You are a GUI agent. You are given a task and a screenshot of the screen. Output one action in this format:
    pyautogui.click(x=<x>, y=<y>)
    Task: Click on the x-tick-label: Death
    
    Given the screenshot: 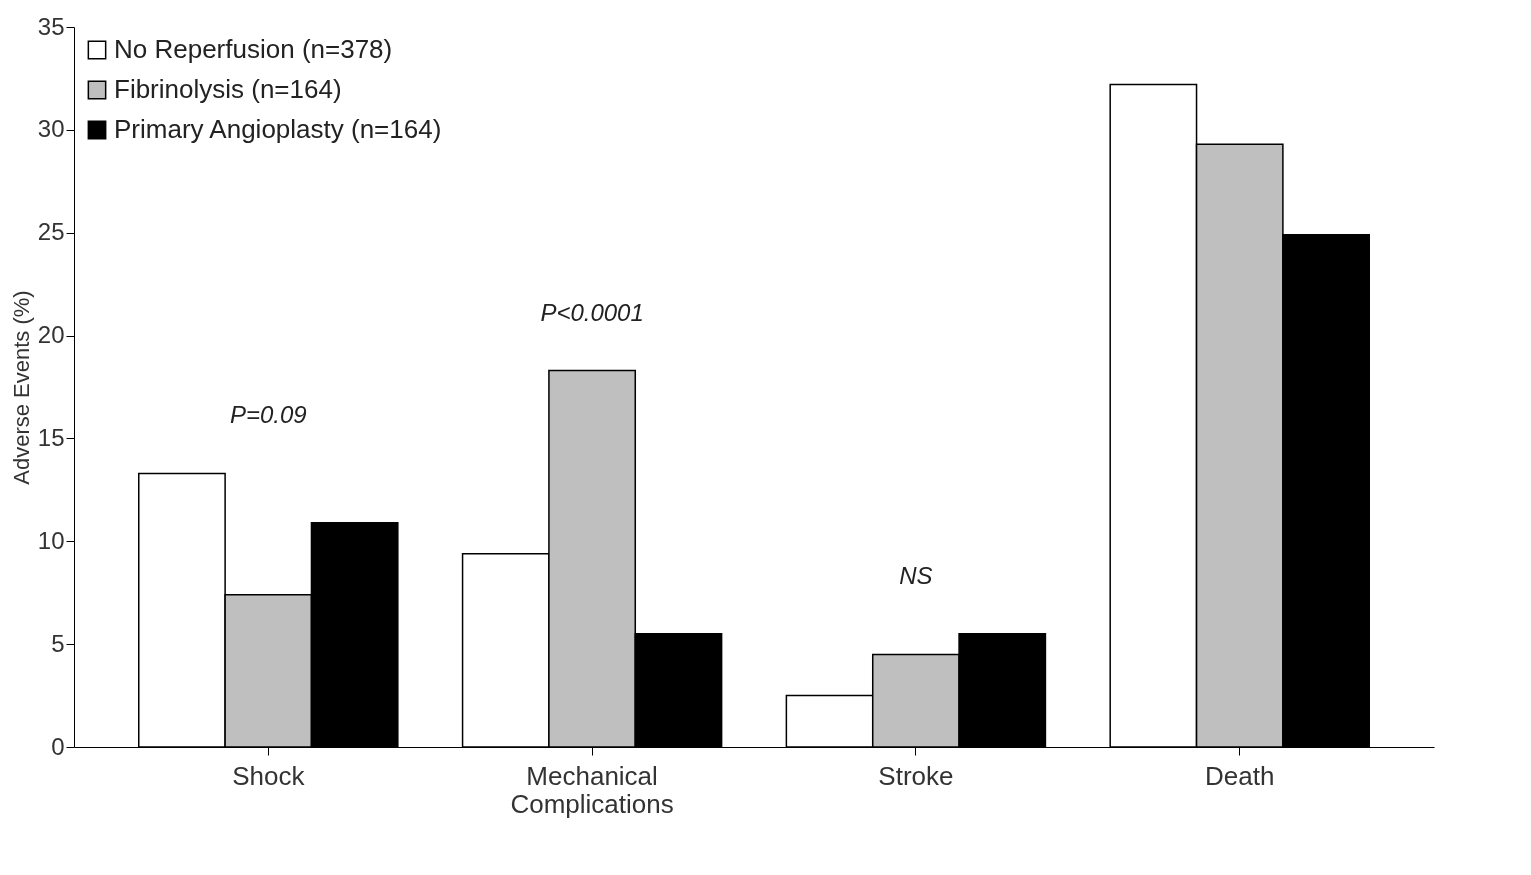 What is the action you would take?
    pyautogui.click(x=1240, y=775)
    